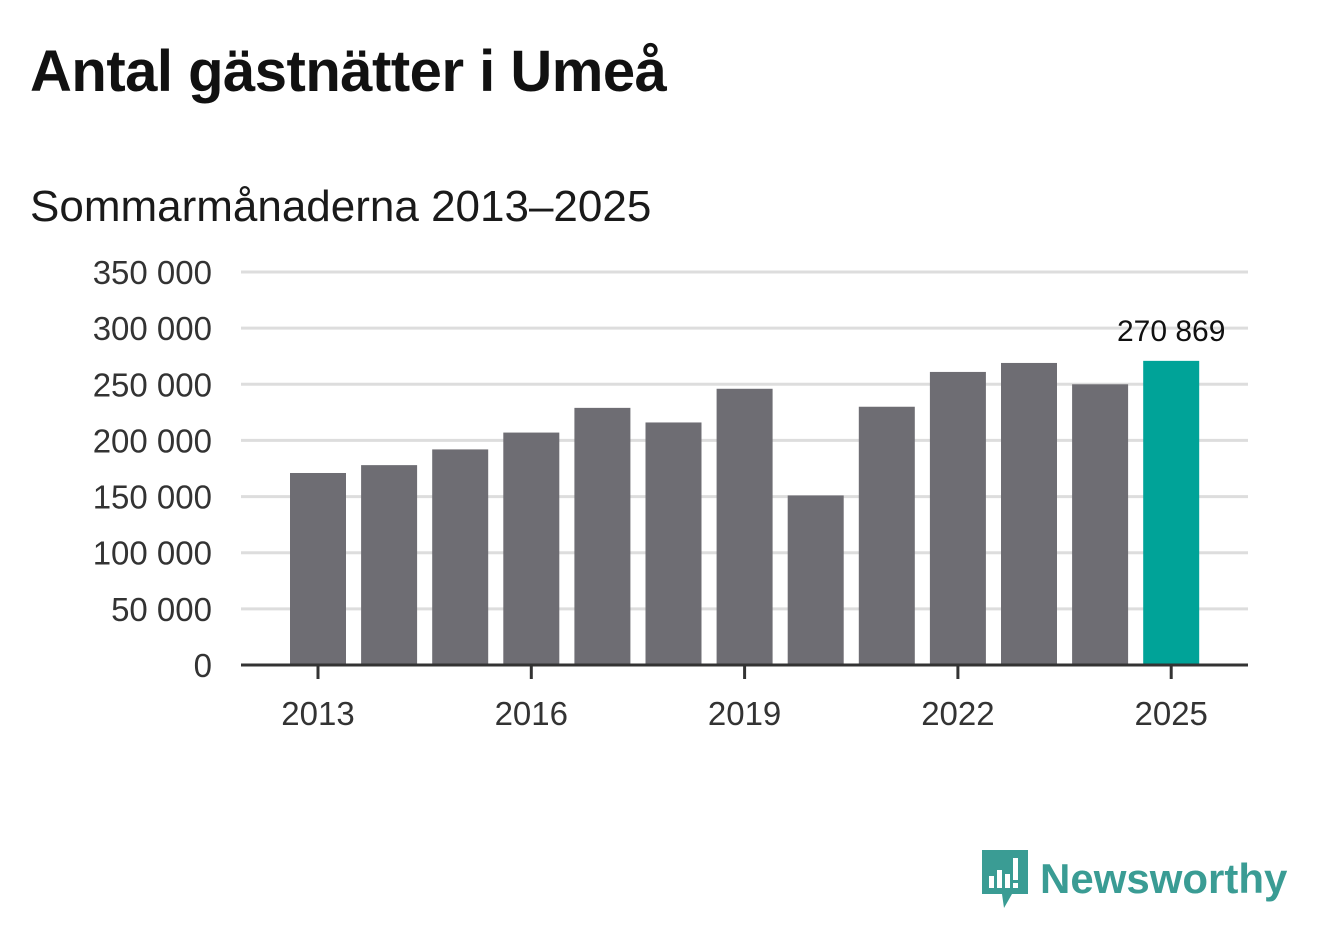 Image resolution: width=1322 pixels, height=939 pixels. What do you see at coordinates (152, 328) in the screenshot?
I see `y-tick-label: 300 000` at bounding box center [152, 328].